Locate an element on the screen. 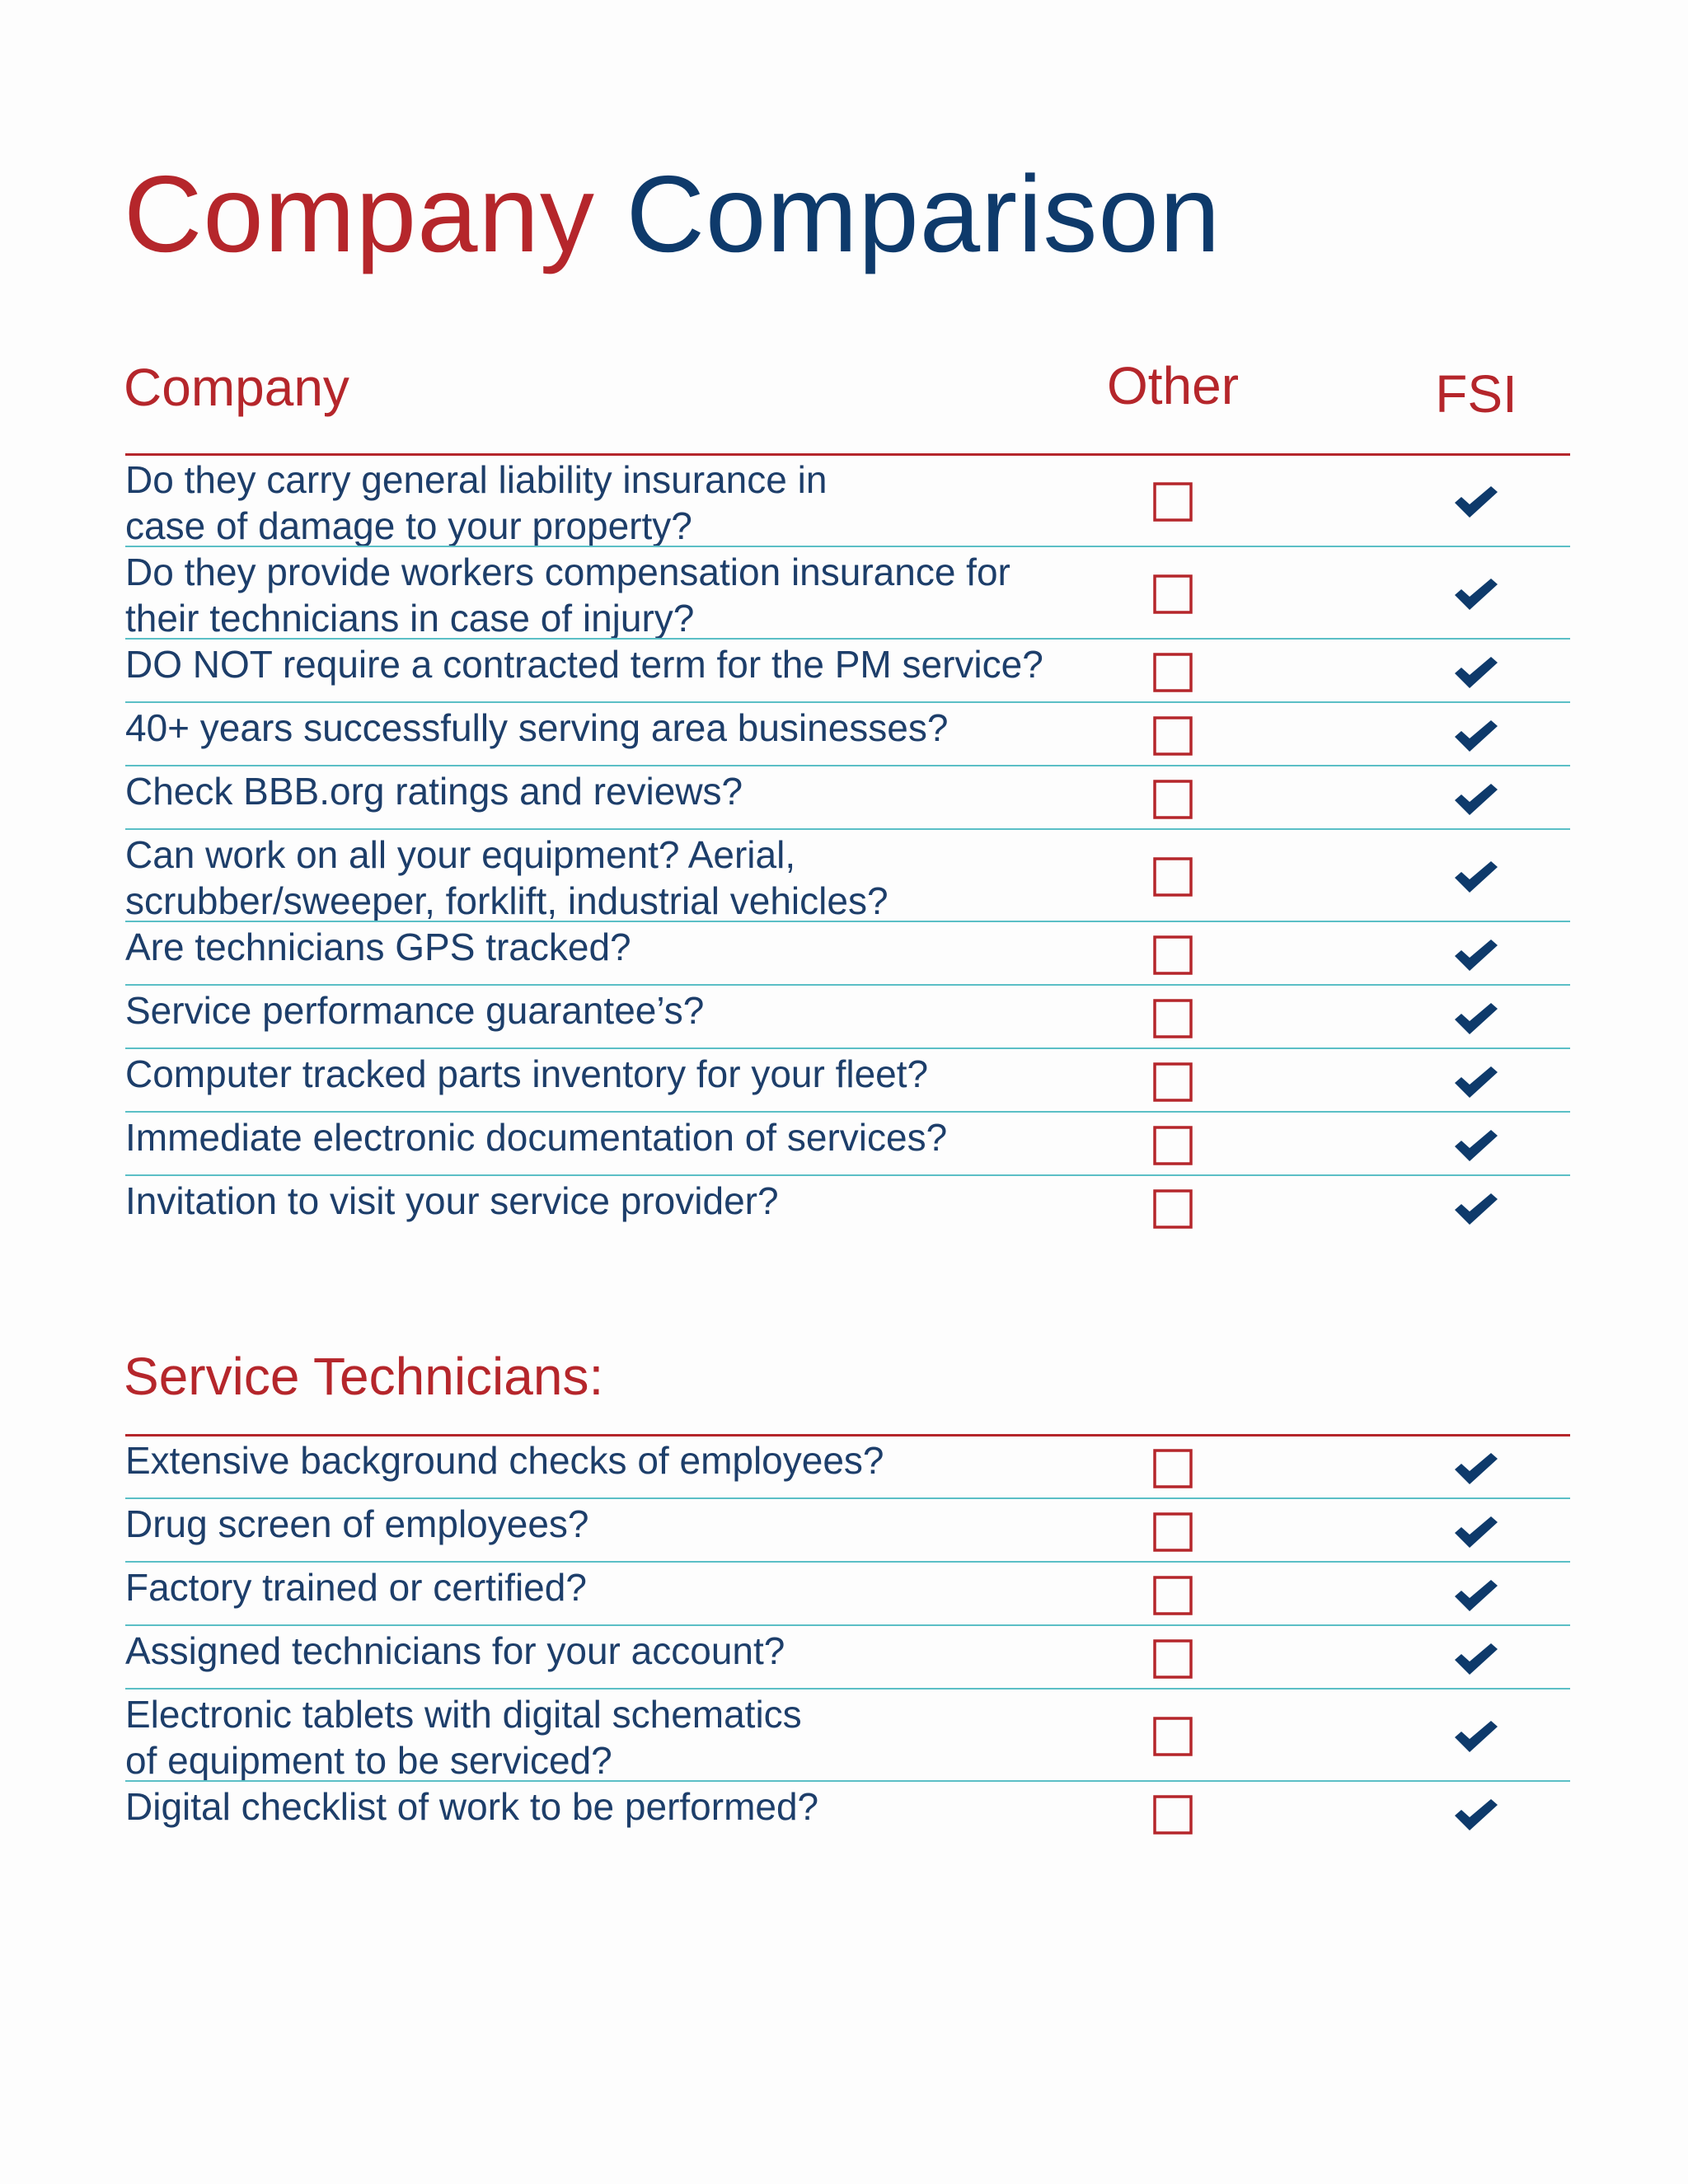 This screenshot has height=2184, width=1688. row-text: Can work on all your equipment? Aerial, is located at coordinates (461, 854).